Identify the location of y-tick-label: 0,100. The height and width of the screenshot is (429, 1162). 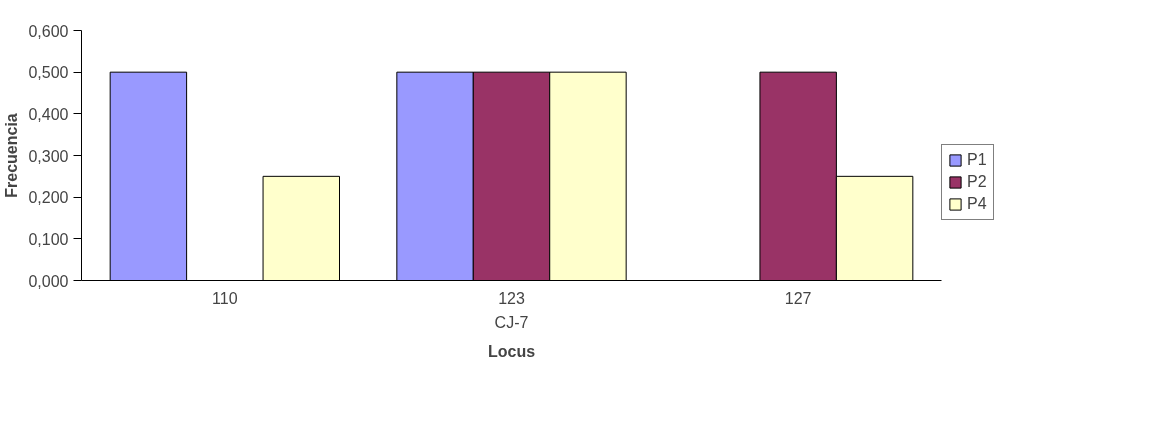
(48, 239).